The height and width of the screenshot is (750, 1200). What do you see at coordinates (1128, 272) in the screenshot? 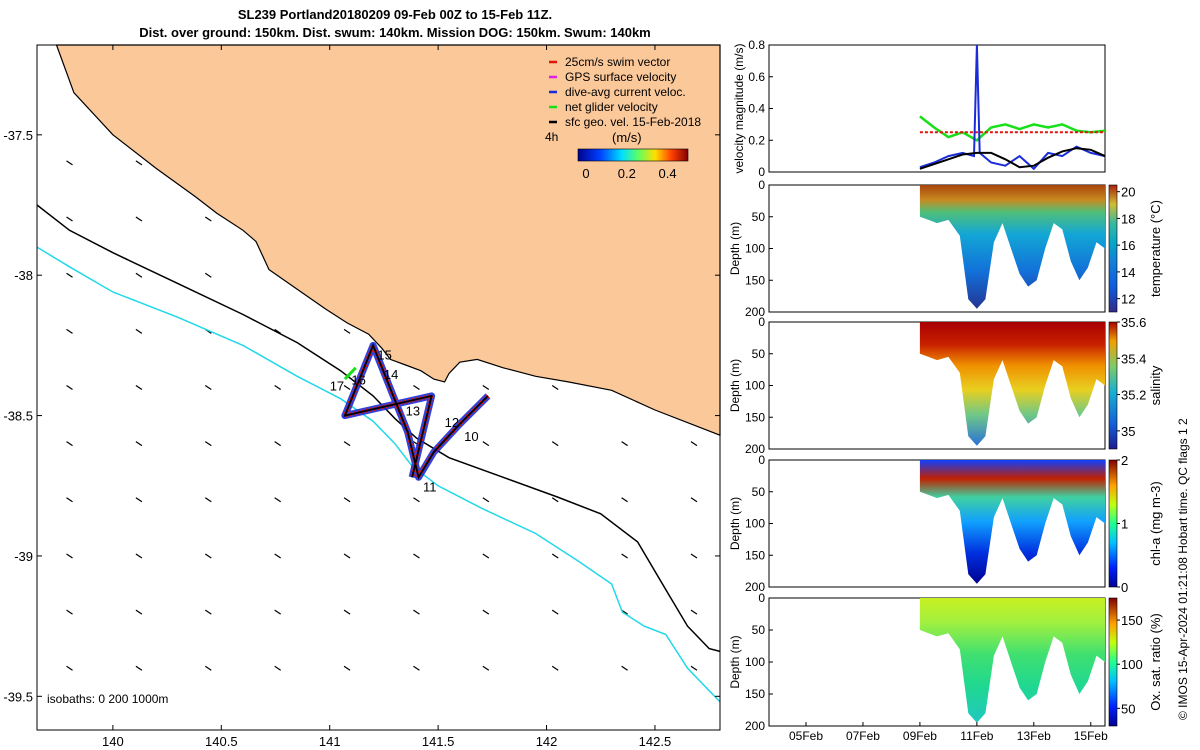
I see `temperature-colorbar-tick-label: 14` at bounding box center [1128, 272].